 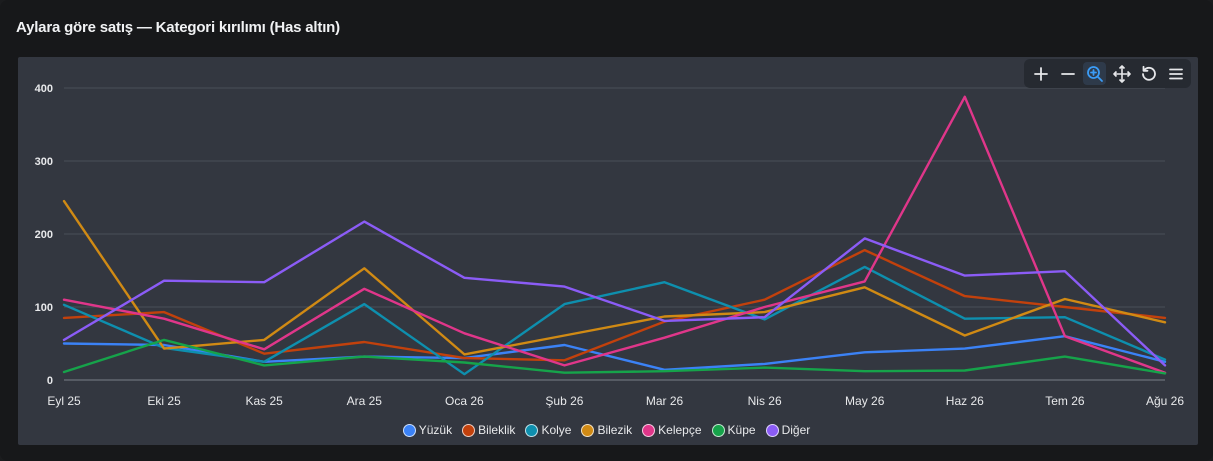 I want to click on x-tick-label: Ara 25, so click(x=365, y=401).